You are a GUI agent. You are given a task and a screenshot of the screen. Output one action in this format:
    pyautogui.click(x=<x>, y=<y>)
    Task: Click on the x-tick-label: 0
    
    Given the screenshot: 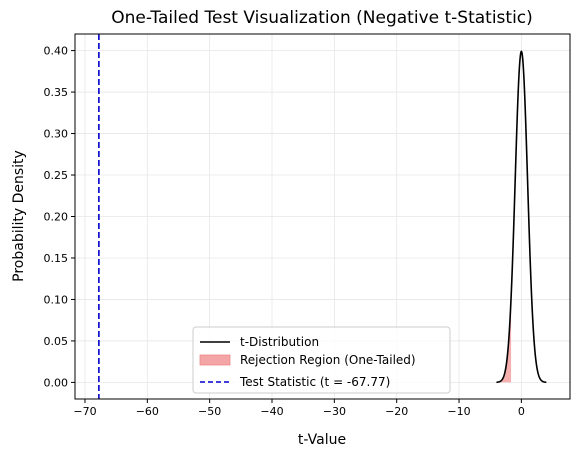 What is the action you would take?
    pyautogui.click(x=521, y=411)
    